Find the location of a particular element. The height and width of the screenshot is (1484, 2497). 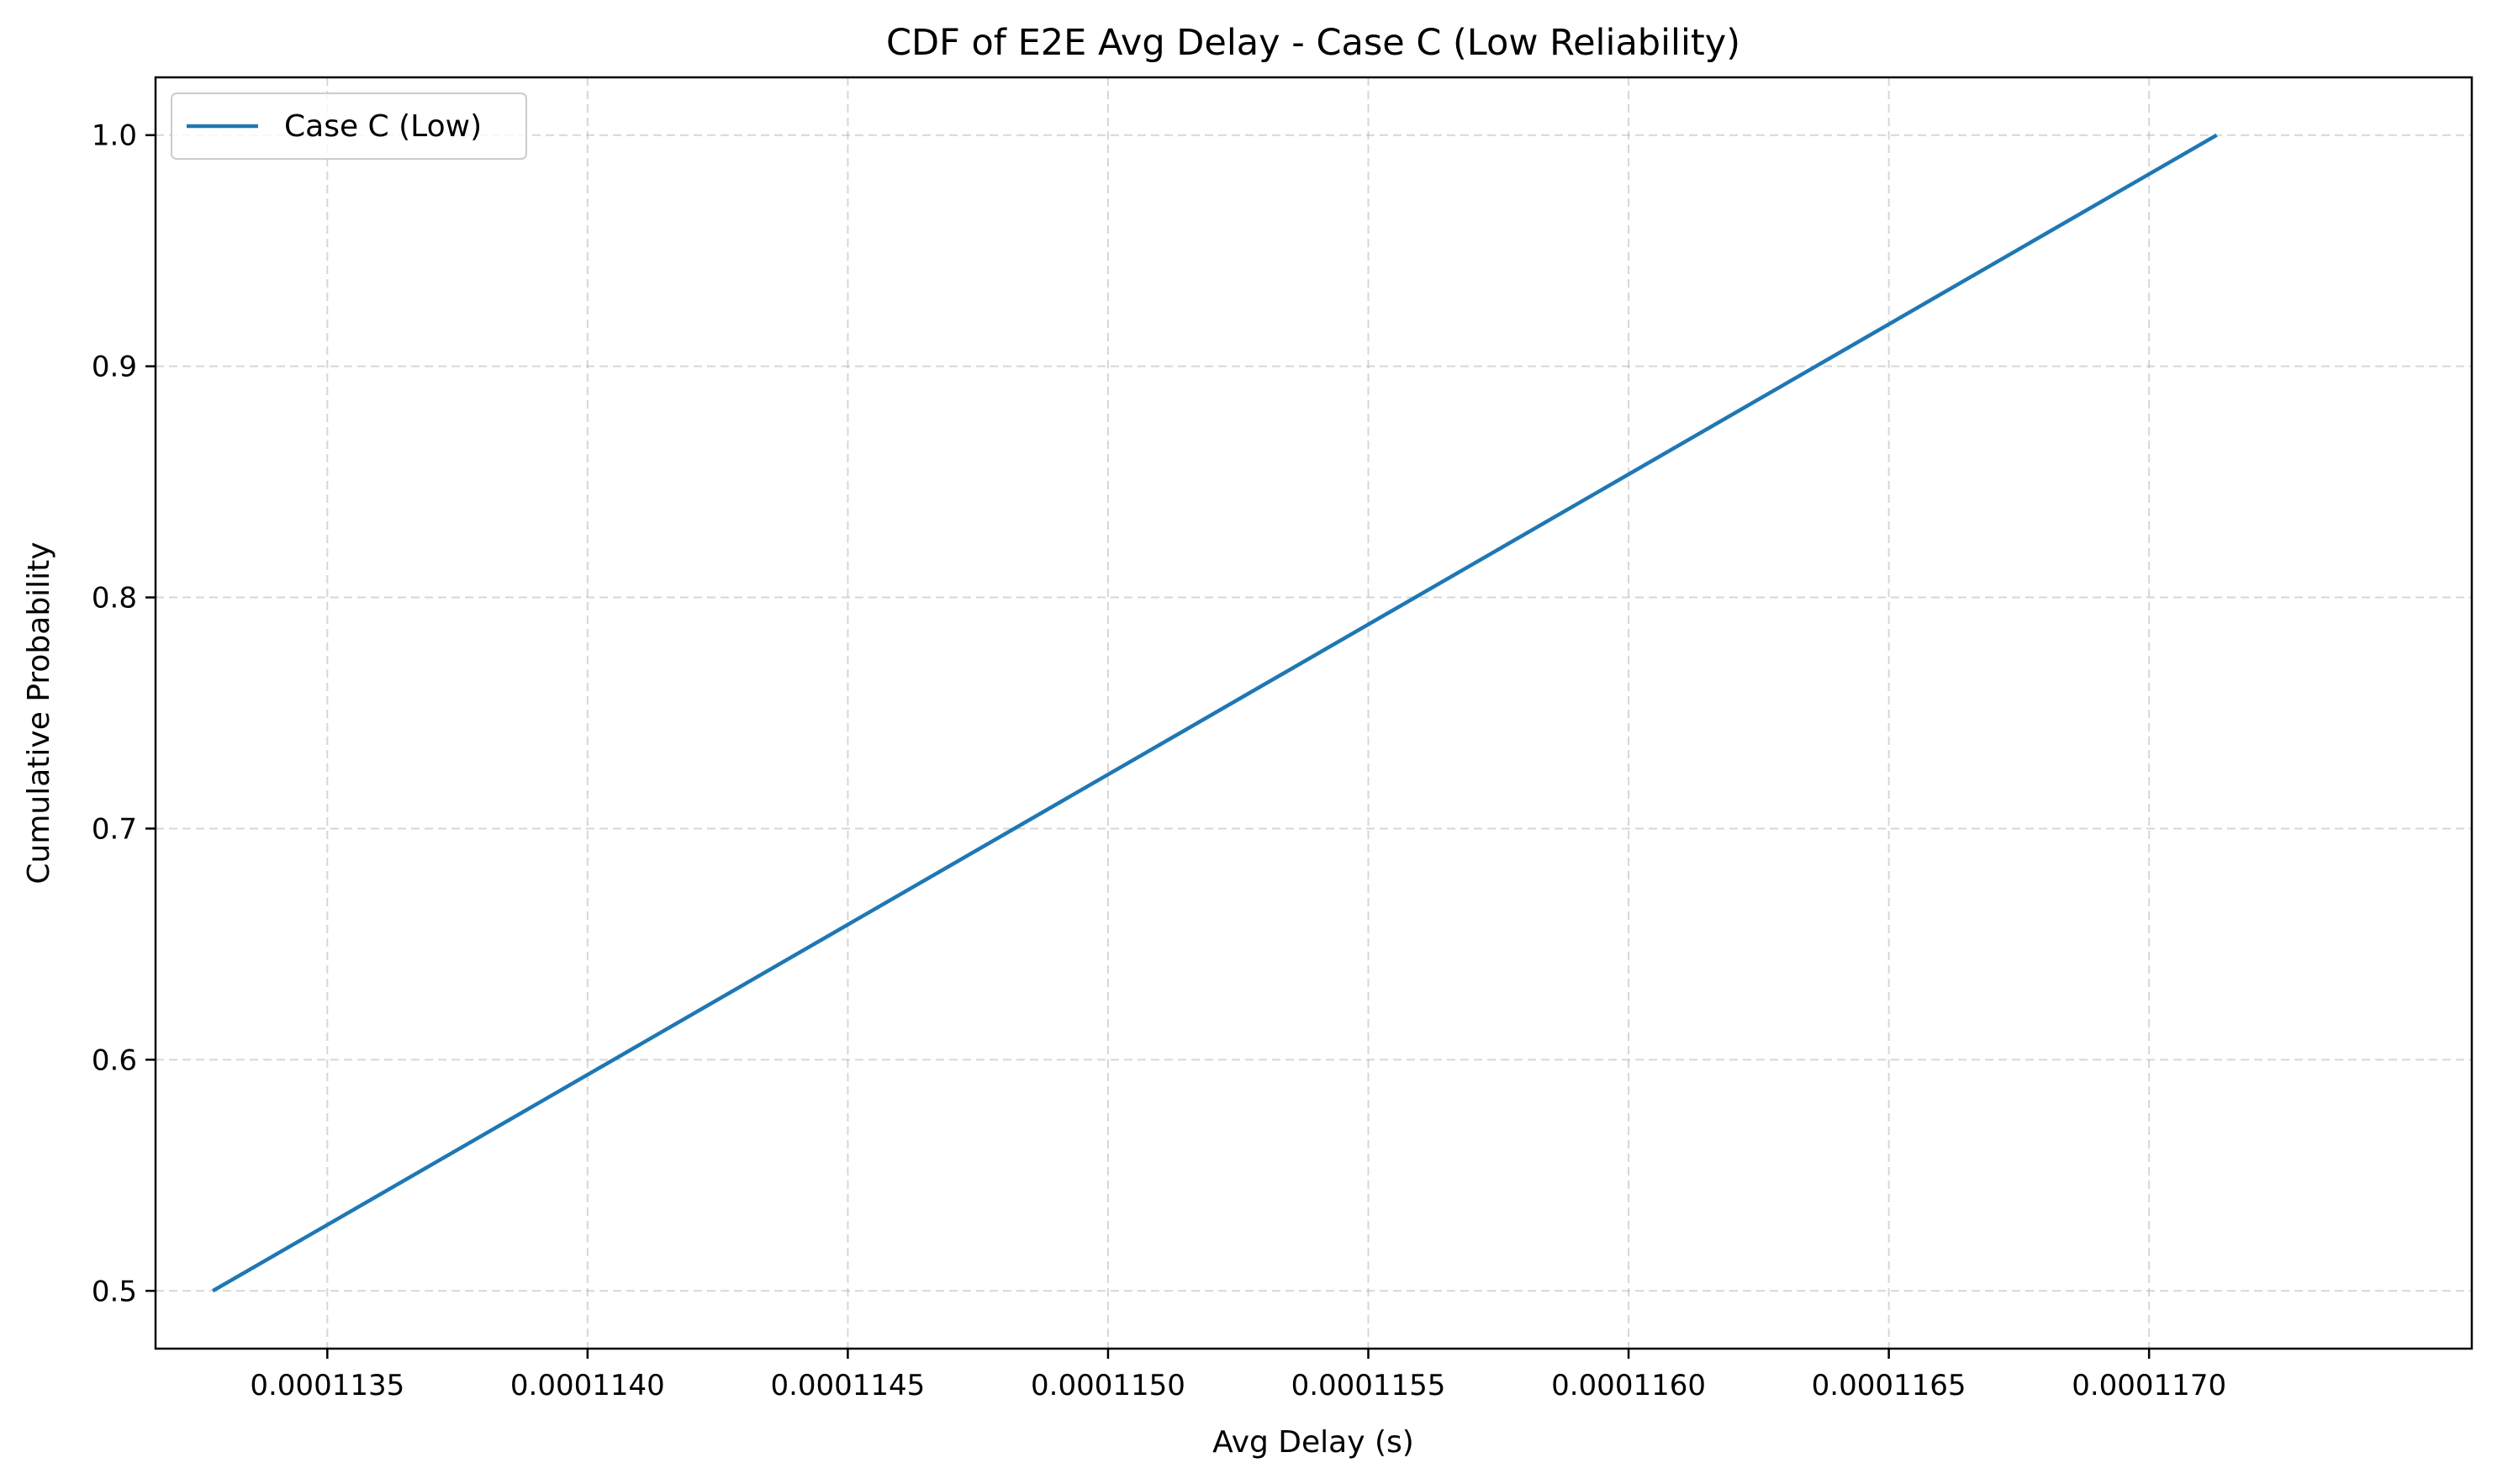

x-tick-label: 0.0001155 is located at coordinates (1368, 1385).